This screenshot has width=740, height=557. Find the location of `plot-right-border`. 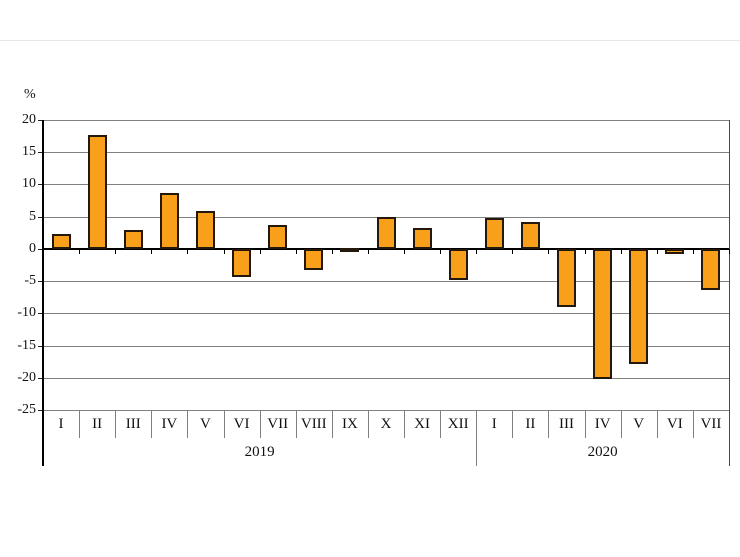

plot-right-border is located at coordinates (729, 293).